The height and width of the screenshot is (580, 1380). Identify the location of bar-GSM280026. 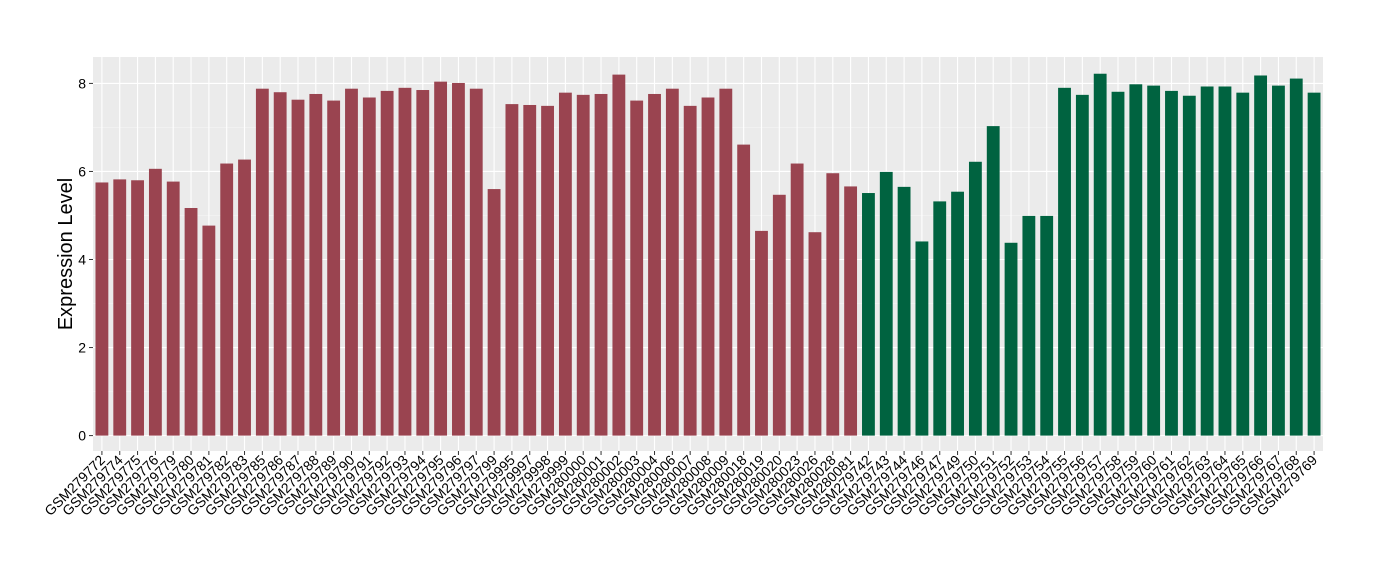
(815, 334).